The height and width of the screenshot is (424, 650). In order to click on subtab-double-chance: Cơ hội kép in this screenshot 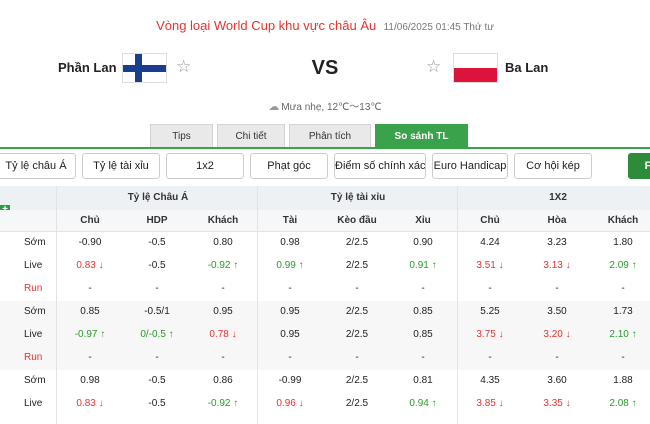, I will do `click(553, 166)`.